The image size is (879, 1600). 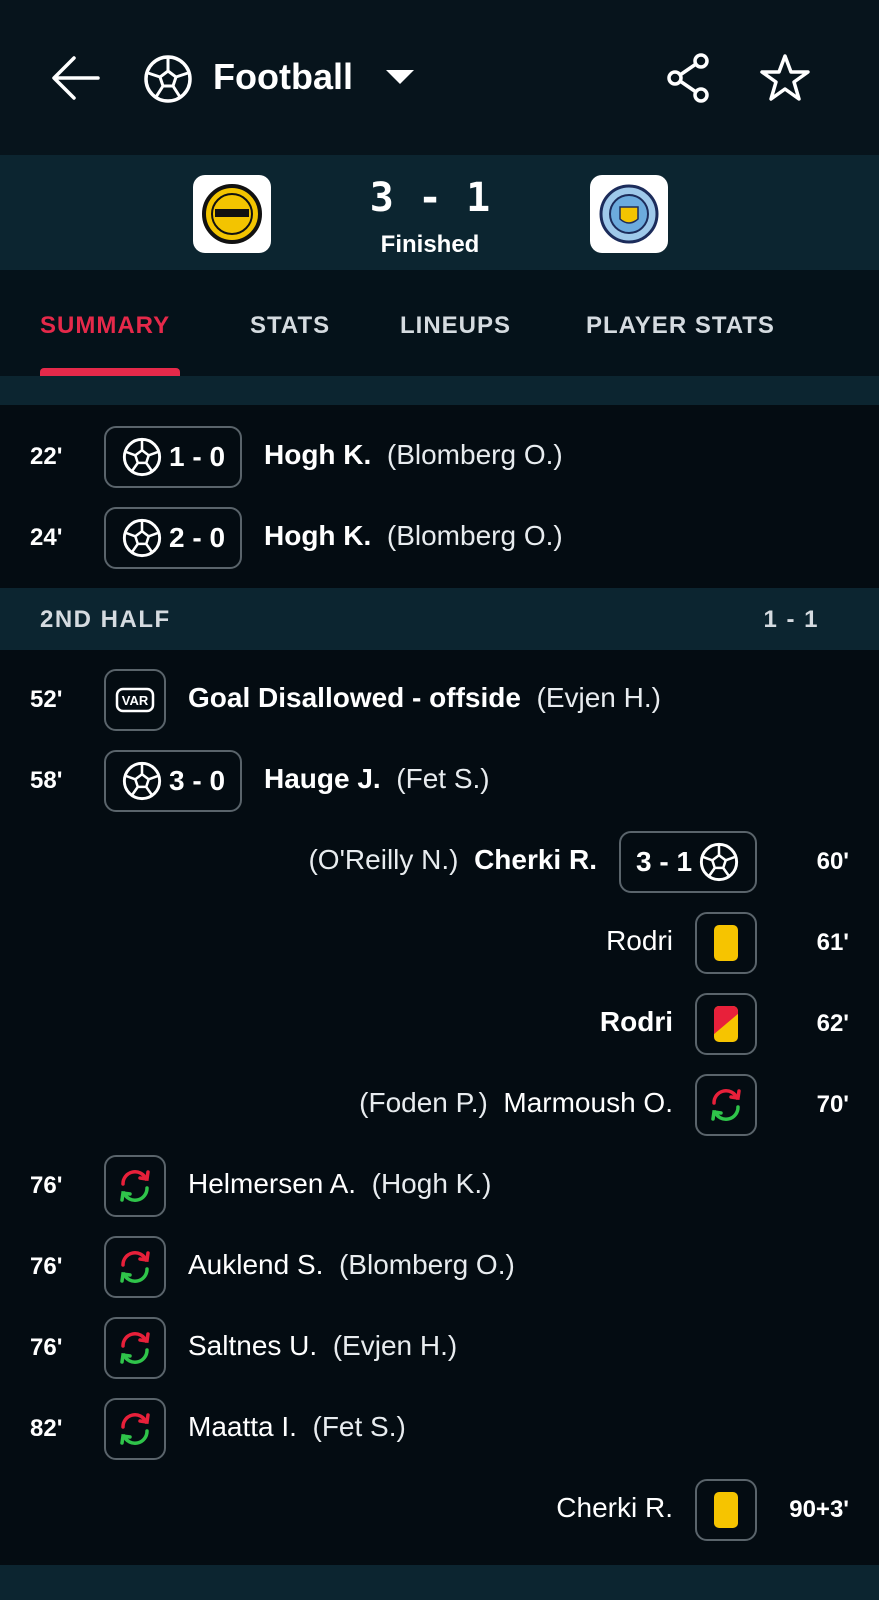 What do you see at coordinates (272, 1183) in the screenshot?
I see `event-player: Helmersen A.` at bounding box center [272, 1183].